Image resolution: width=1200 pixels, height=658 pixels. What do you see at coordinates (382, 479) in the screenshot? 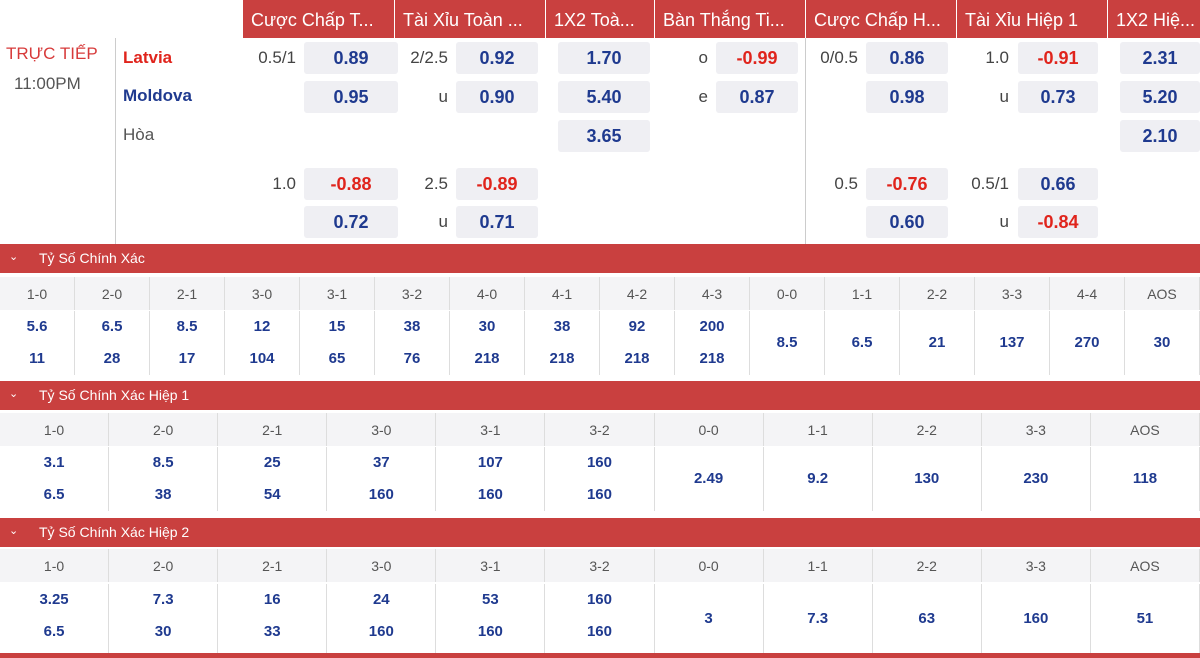
I see `score-odds-cell: 37 160` at bounding box center [382, 479].